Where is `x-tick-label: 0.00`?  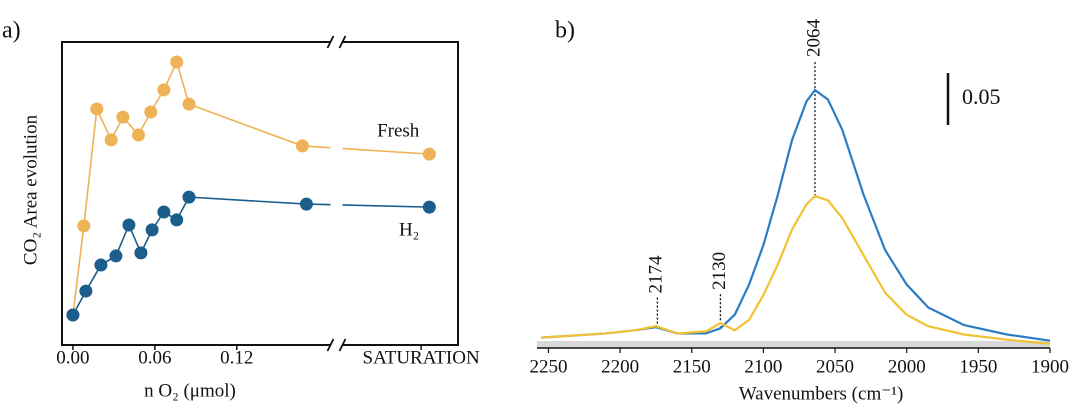
x-tick-label: 0.00 is located at coordinates (72, 357).